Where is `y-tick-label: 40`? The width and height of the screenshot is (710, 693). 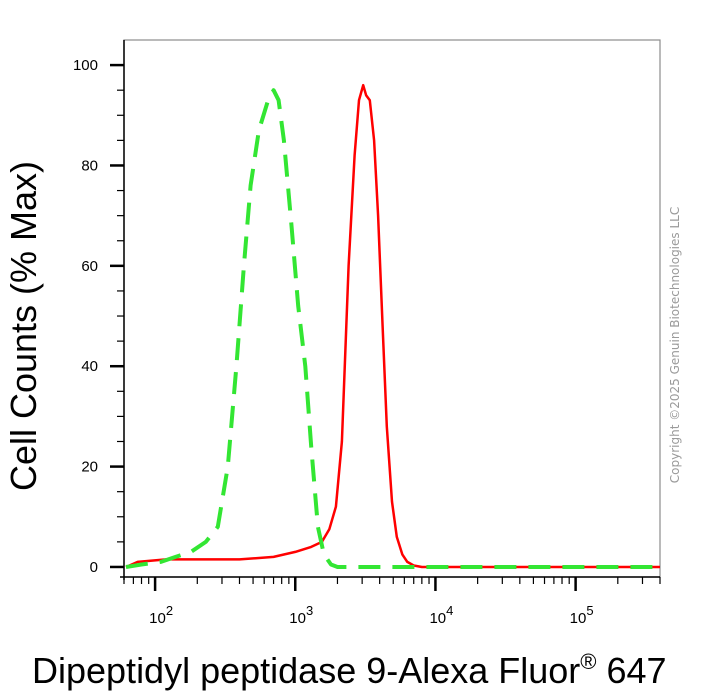 y-tick-label: 40 is located at coordinates (89, 366).